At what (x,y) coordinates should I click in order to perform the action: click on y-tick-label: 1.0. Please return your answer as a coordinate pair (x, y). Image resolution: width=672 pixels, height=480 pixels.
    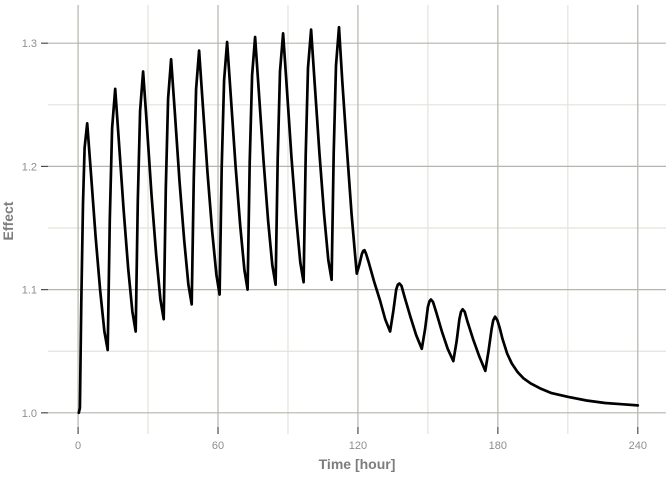
    Looking at the image, I should click on (29, 414).